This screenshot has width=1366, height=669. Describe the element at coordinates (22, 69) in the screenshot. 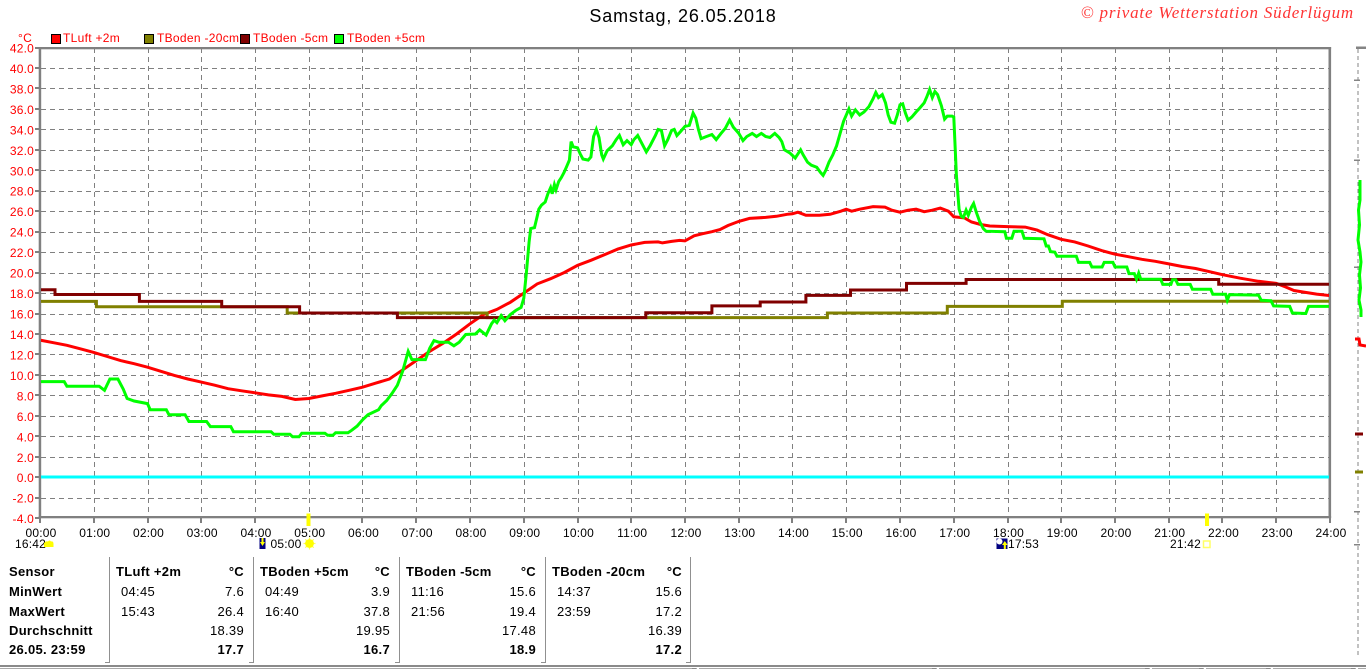

I see `svg-text: 40.0` at that location.